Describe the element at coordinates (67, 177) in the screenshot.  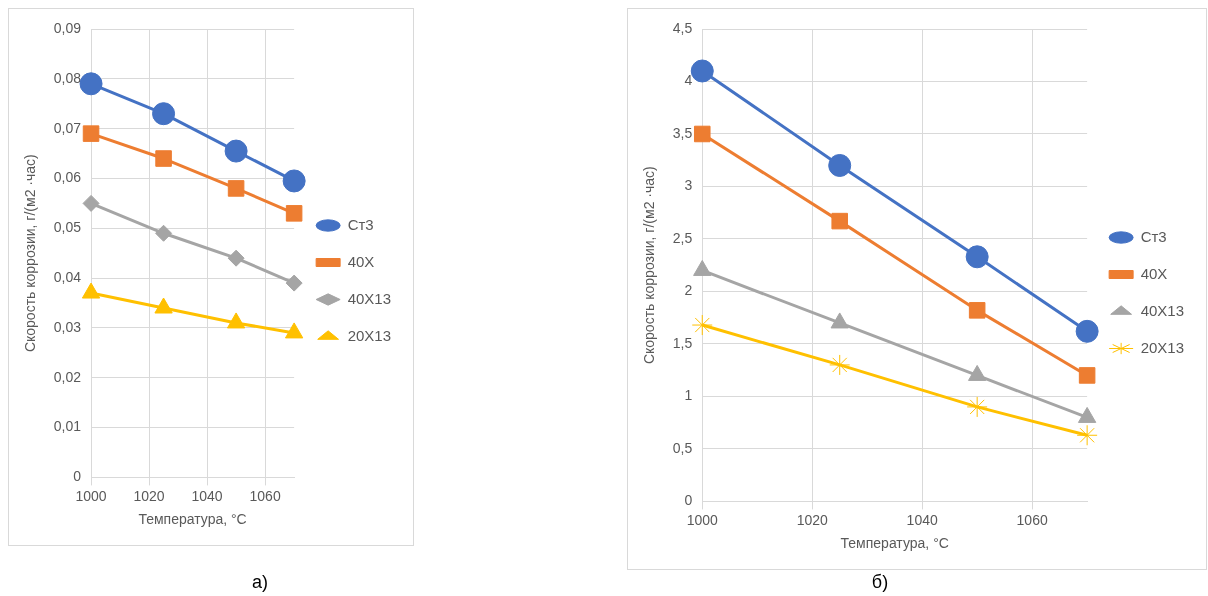
I see `y-tick-label: 0,06` at that location.